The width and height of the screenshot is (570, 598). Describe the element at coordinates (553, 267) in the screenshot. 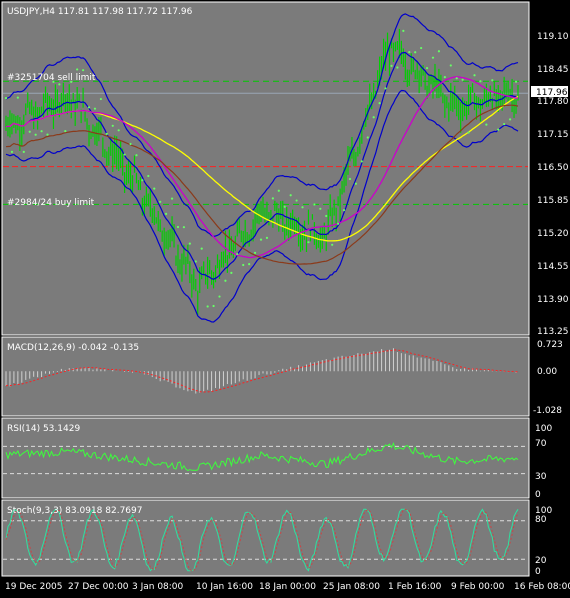

I see `price-tick: 114.55` at that location.